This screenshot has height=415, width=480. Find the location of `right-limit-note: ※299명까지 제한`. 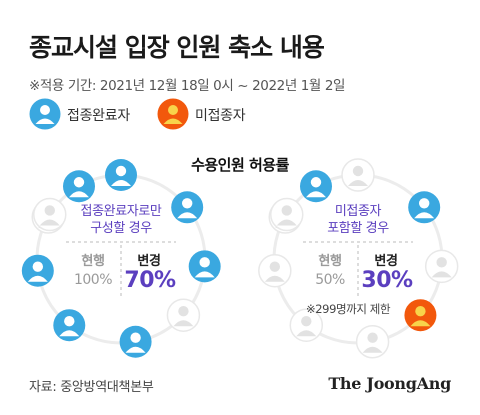

right-limit-note: ※299명까지 제한 is located at coordinates (348, 309).